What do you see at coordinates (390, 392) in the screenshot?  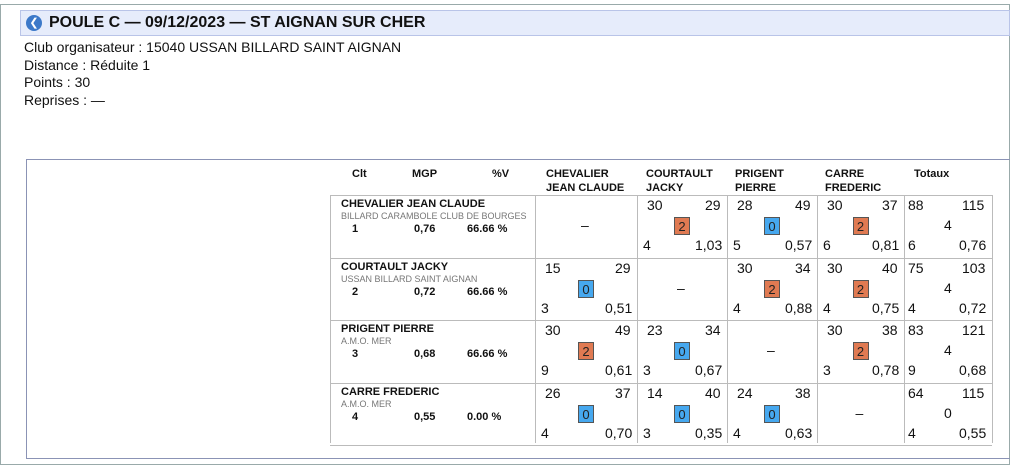 I see `player-name: CARRE FREDERIC` at bounding box center [390, 392].